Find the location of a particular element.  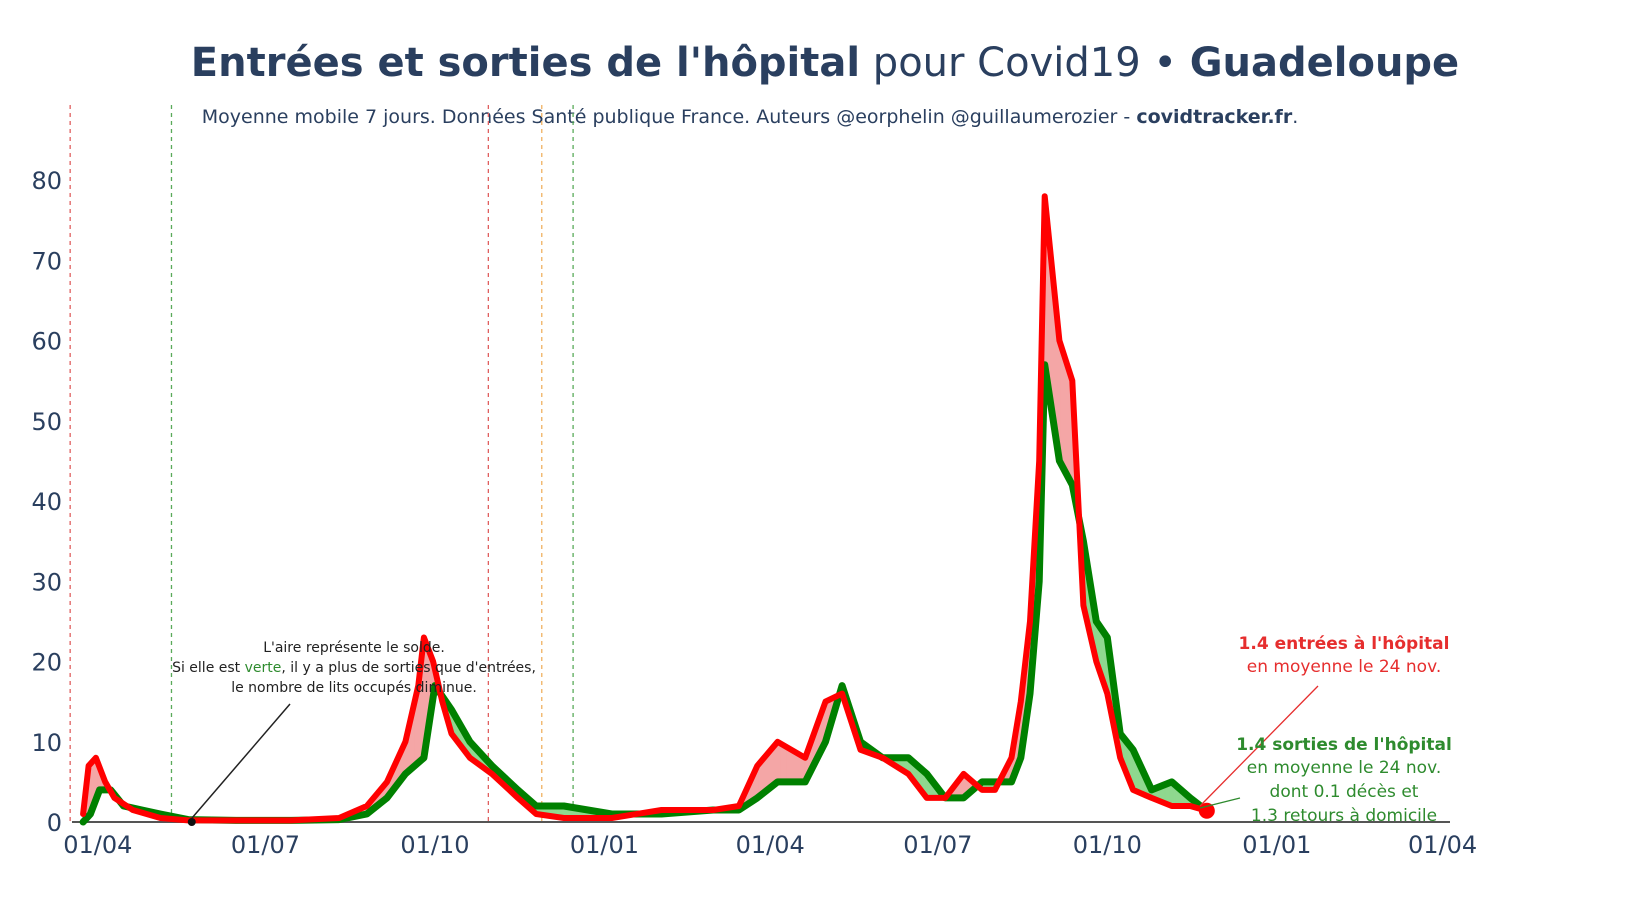

y-tick-label: 0 is located at coordinates (54, 823).